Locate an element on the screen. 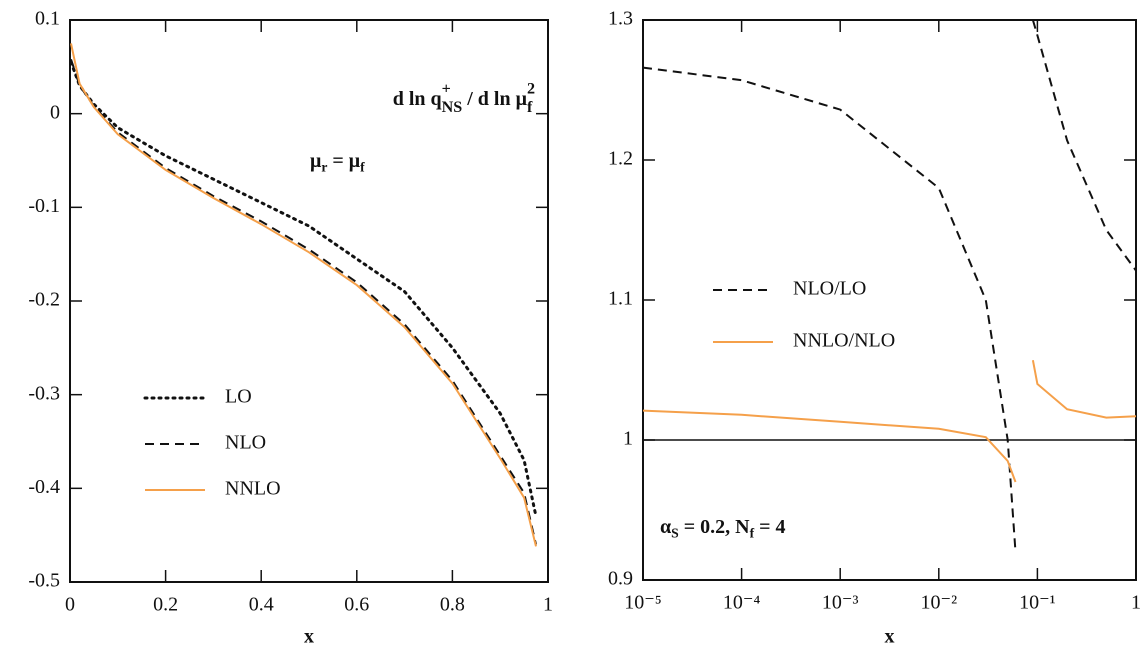 This screenshot has width=1146, height=655. y-tick-label: 1.3 is located at coordinates (620, 19).